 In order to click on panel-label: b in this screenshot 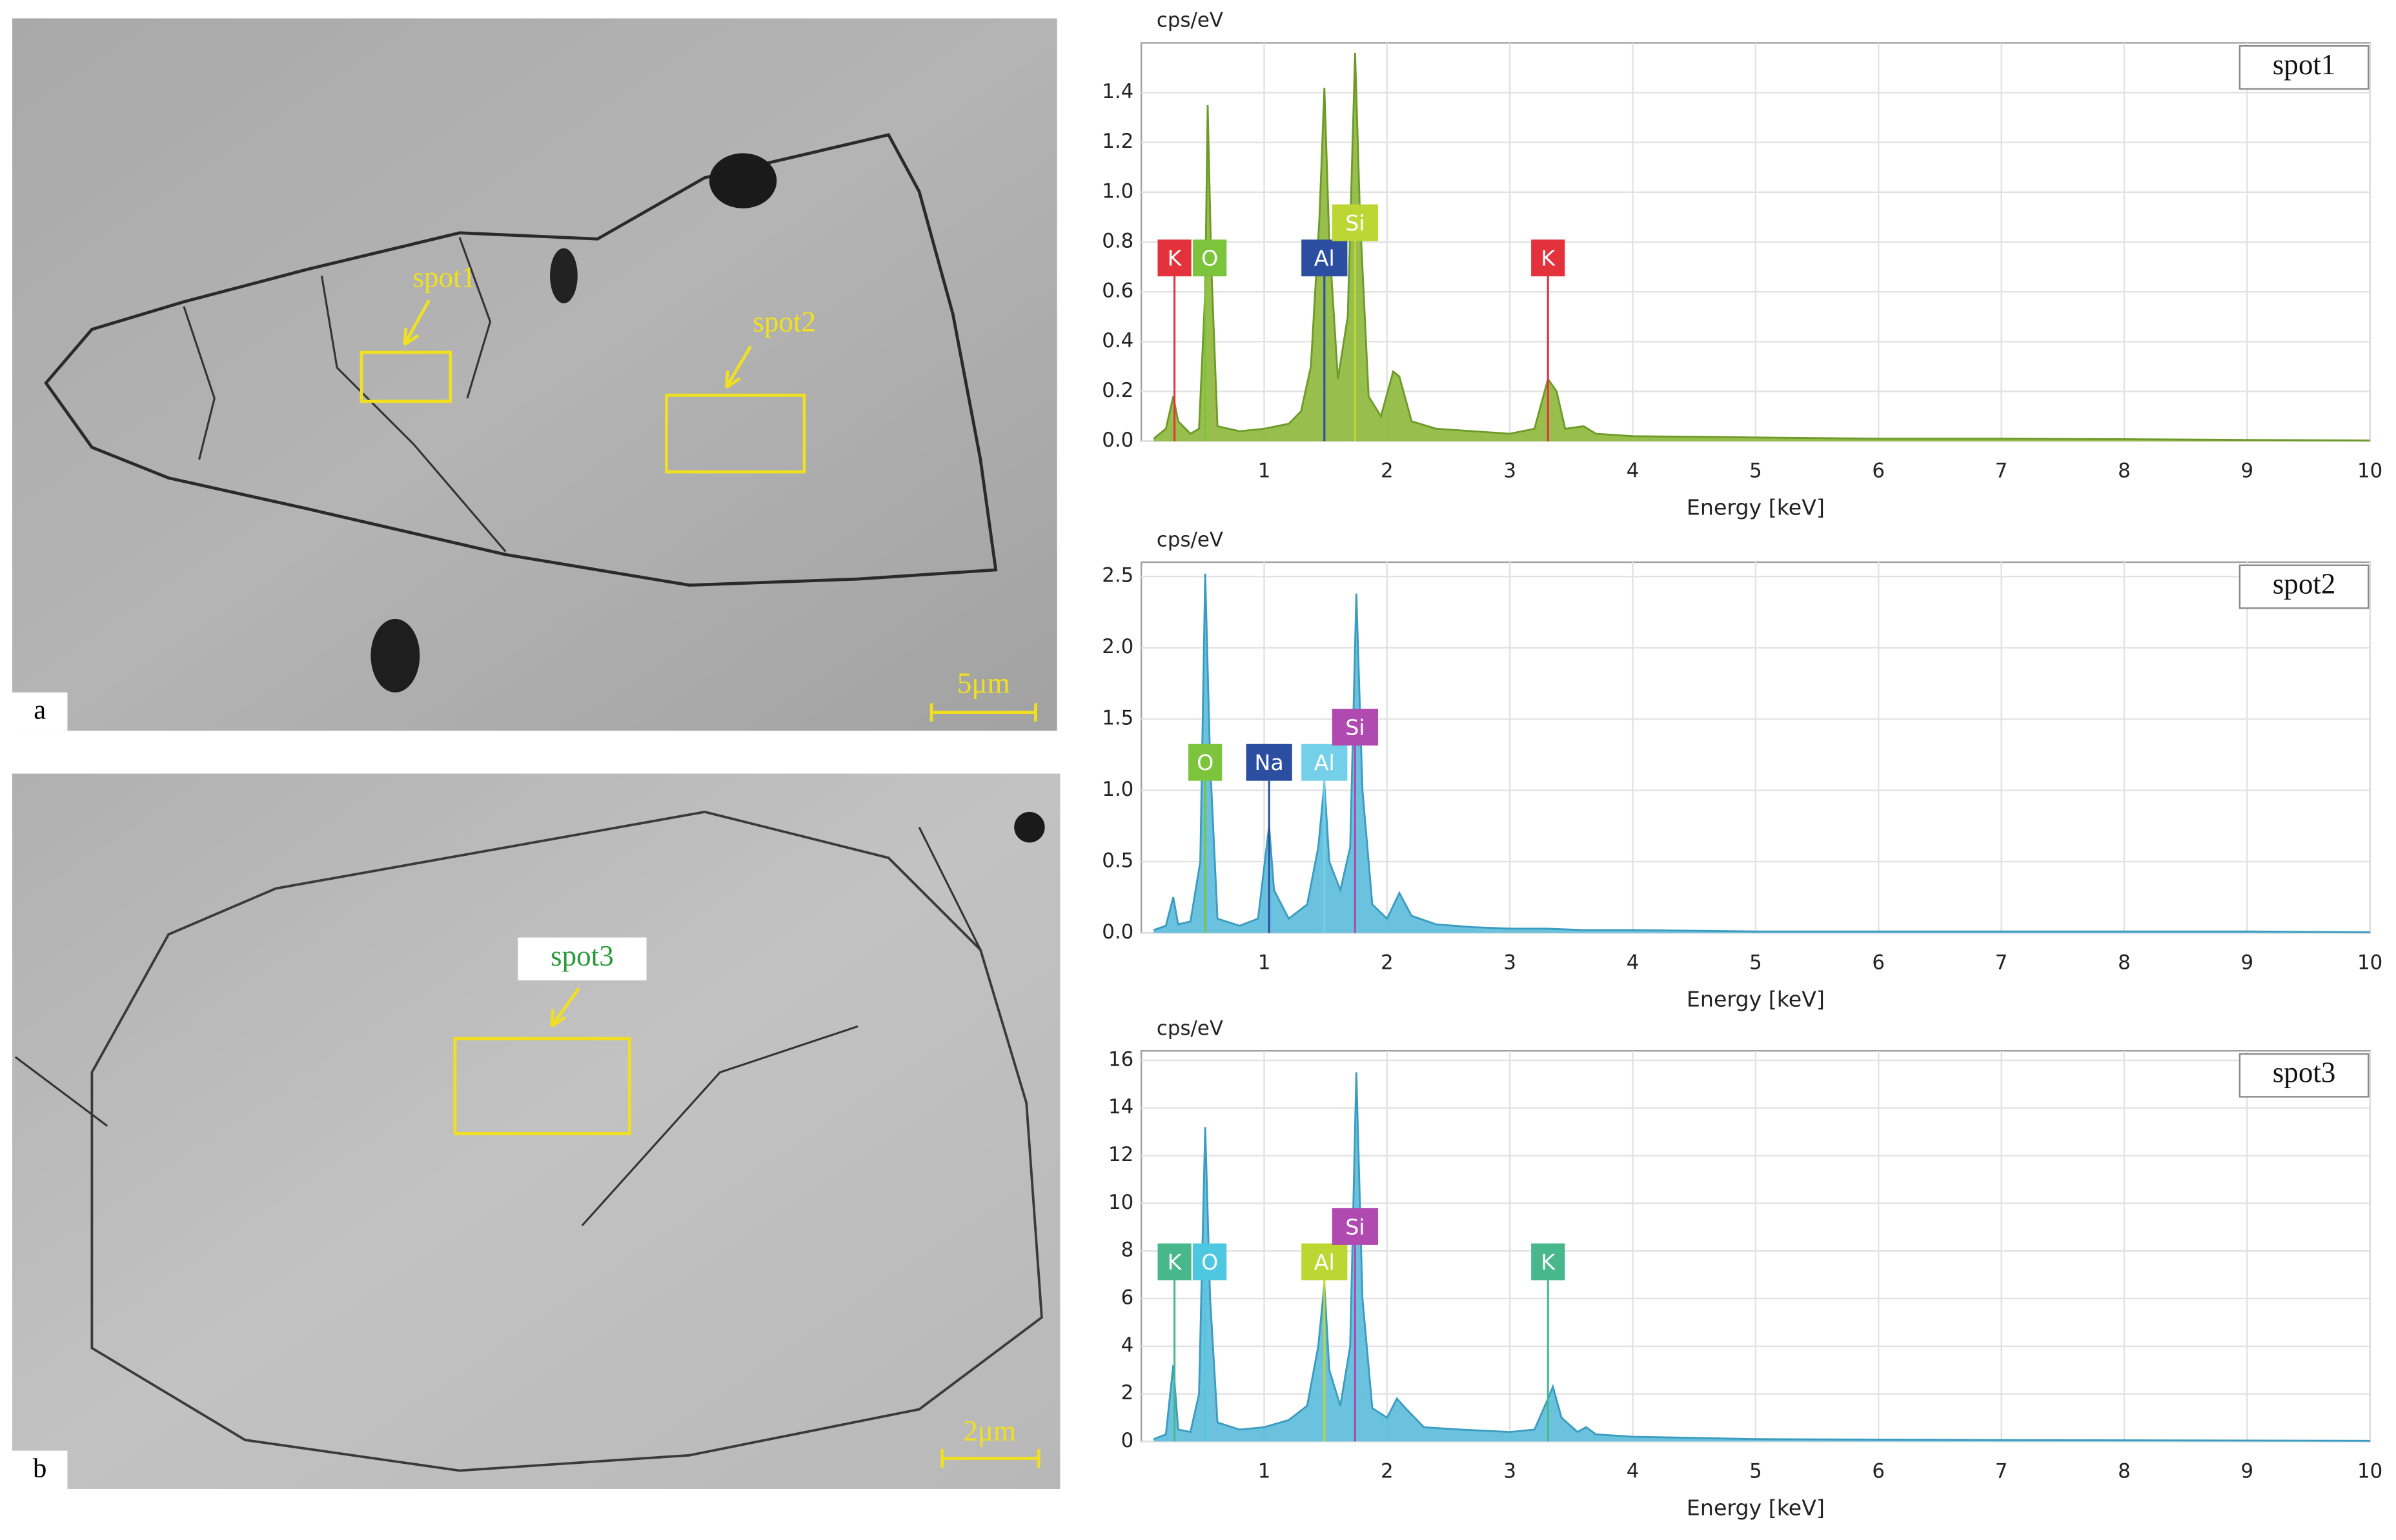, I will do `click(39, 1468)`.